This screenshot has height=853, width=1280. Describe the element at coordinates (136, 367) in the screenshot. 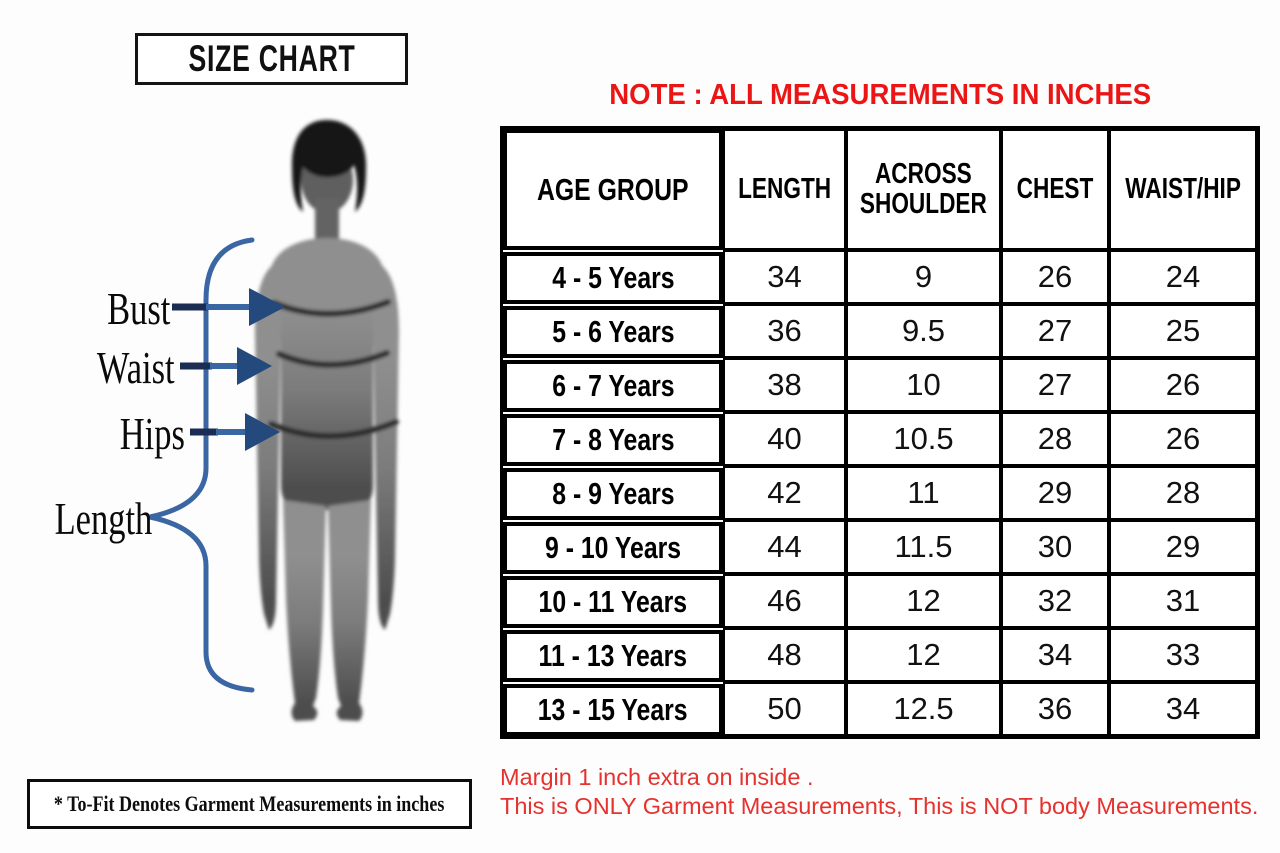

I see `figure-label-waist: Waist` at that location.